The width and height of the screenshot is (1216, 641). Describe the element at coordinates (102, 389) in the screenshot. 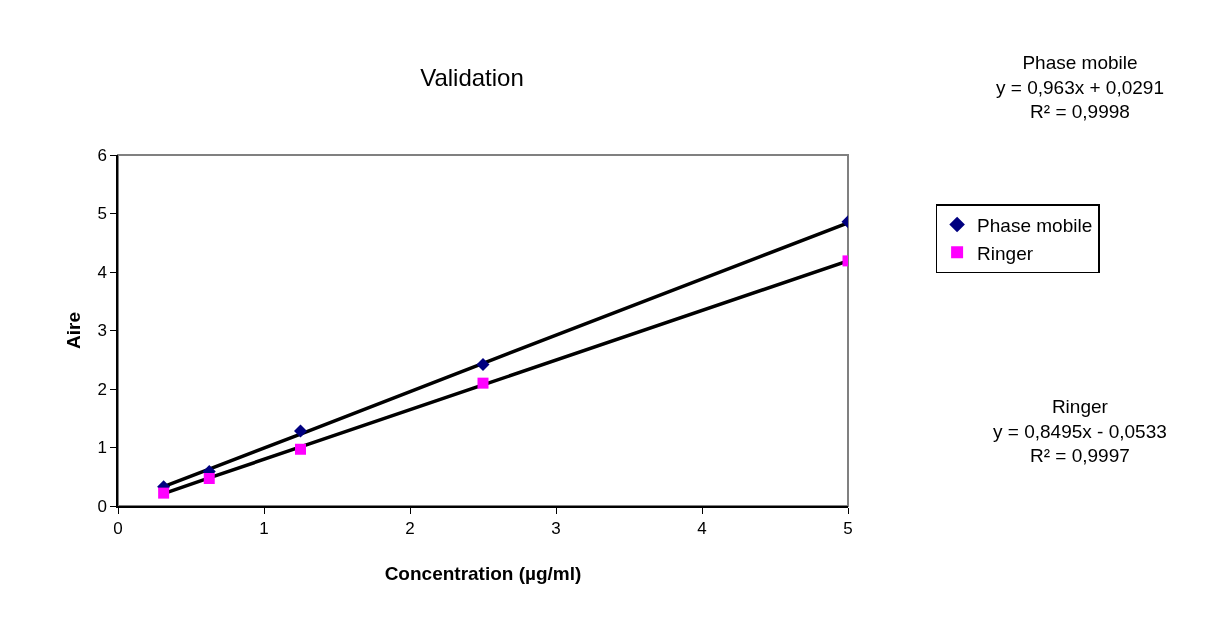

I see `y-tick-label: 2` at that location.